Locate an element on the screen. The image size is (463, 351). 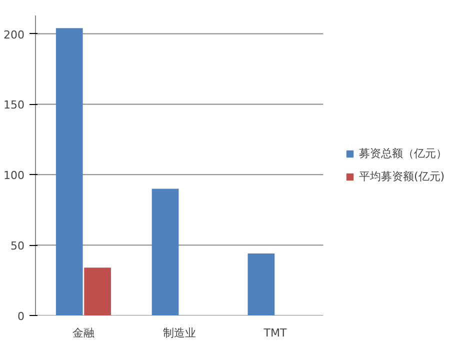
x-tick-label: 金融 is located at coordinates (83, 333).